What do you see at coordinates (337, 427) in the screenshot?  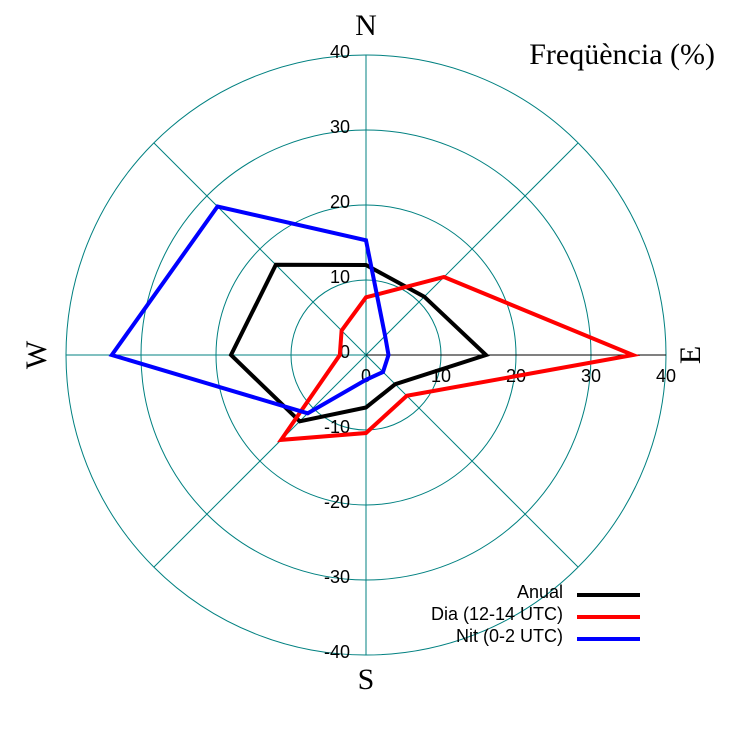 I see `y-tick-label: -10` at bounding box center [337, 427].